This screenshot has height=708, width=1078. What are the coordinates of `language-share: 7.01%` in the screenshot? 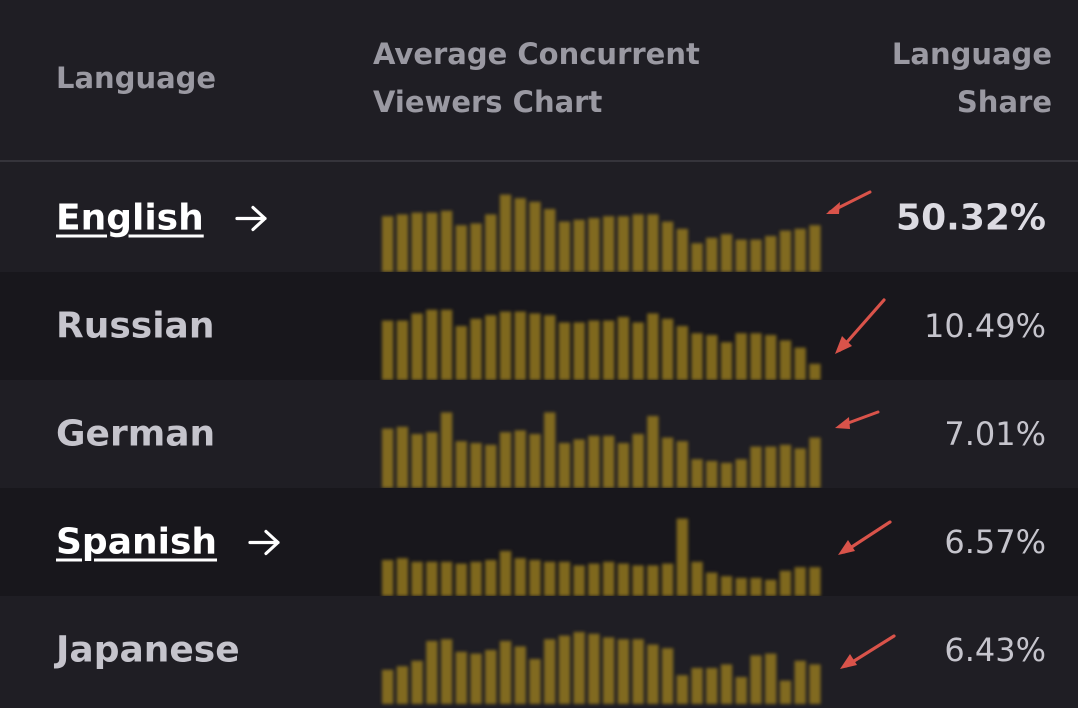 It's located at (995, 434).